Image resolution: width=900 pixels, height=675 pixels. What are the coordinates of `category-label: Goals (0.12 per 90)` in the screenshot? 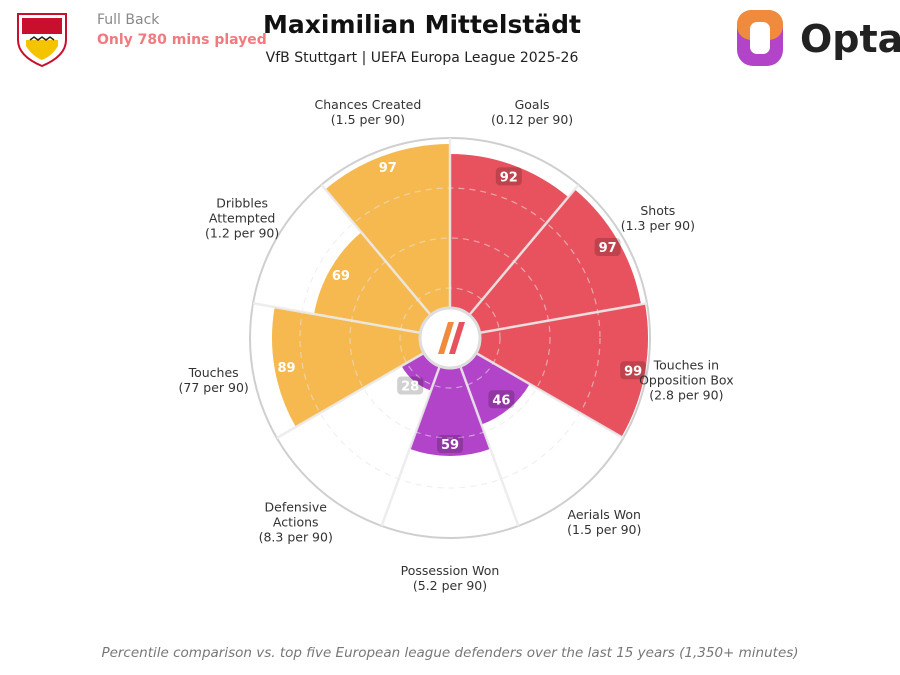 It's located at (532, 112).